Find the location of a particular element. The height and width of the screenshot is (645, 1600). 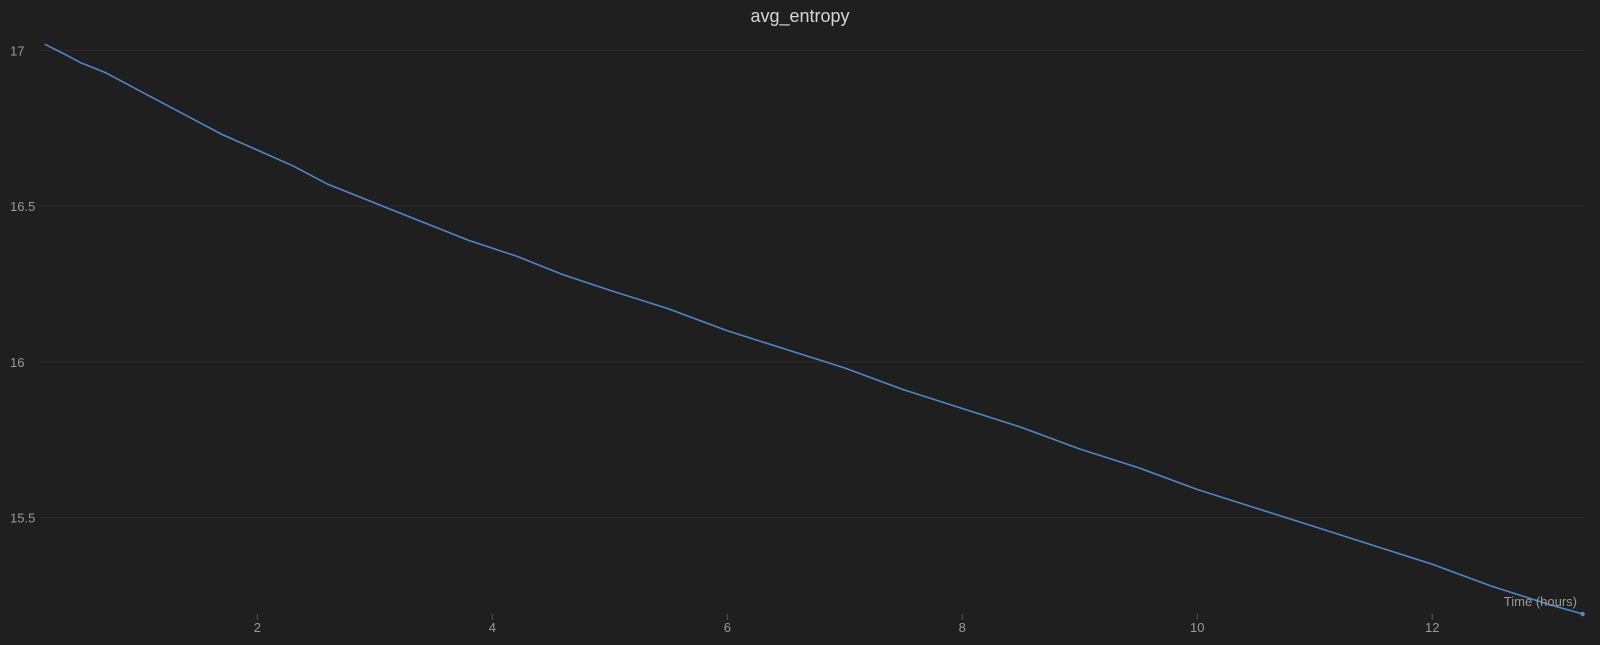

x-tick-label: 2 is located at coordinates (257, 627).